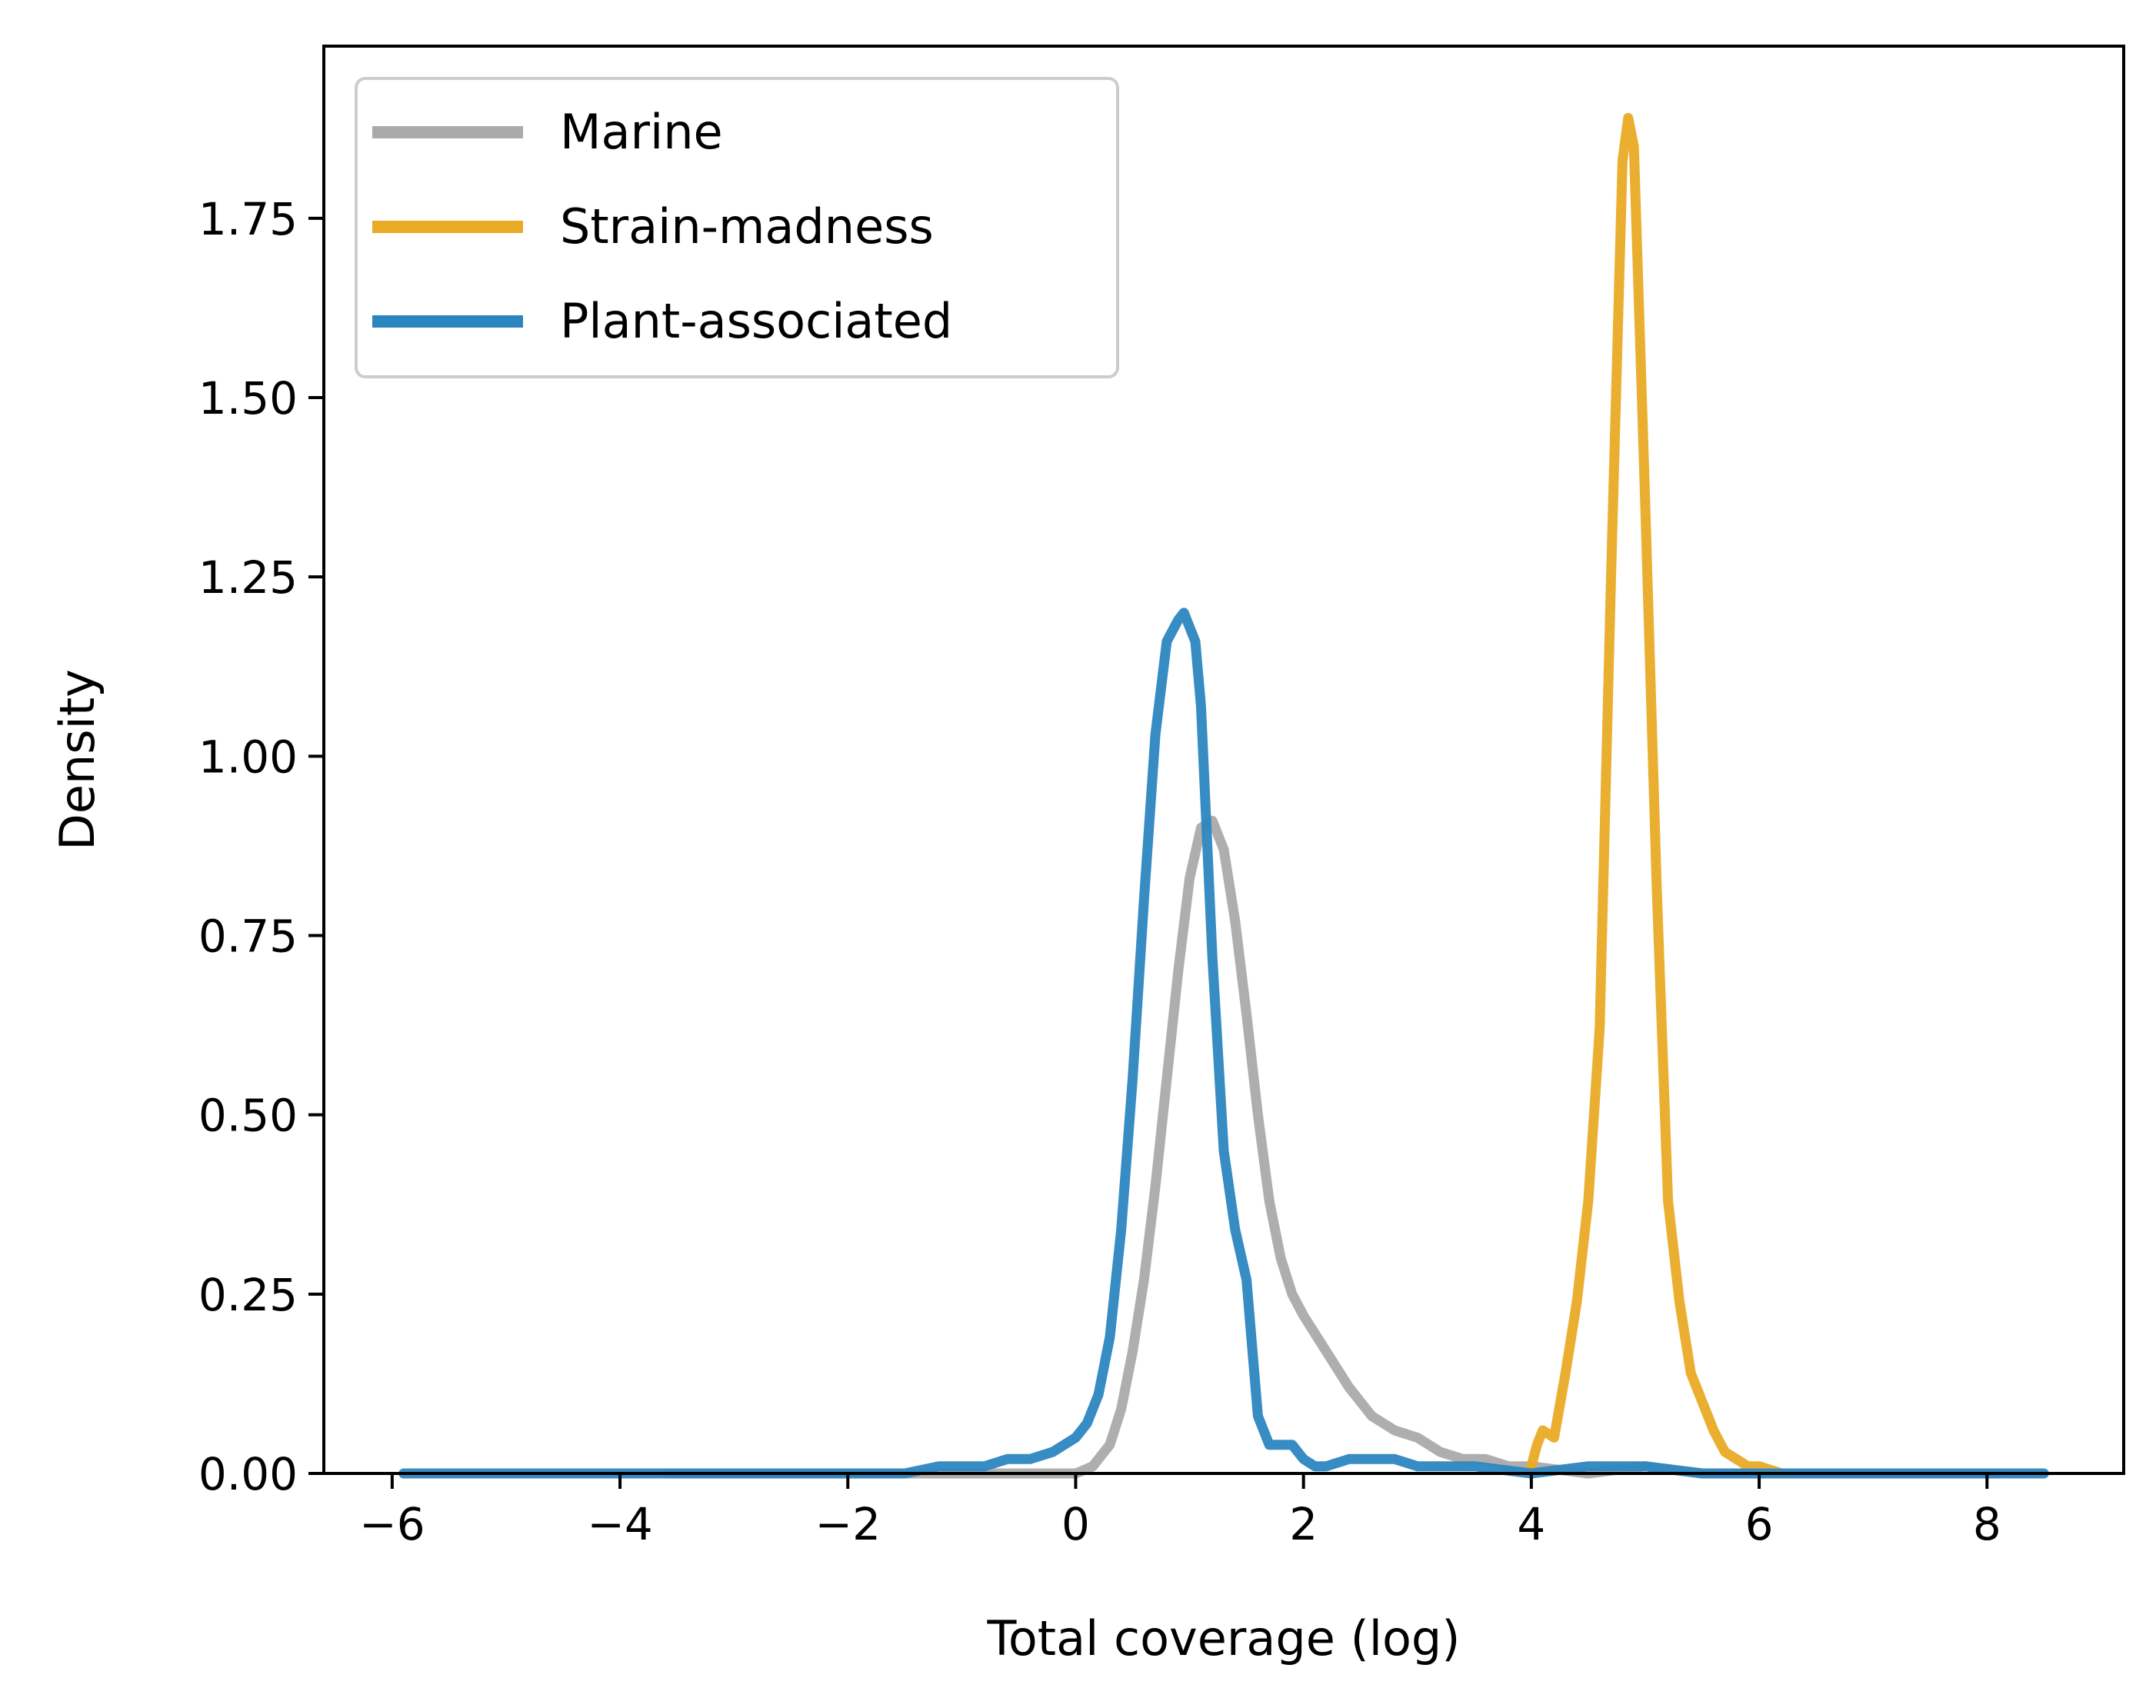  I want to click on y-tick-label: 0.00, so click(248, 1474).